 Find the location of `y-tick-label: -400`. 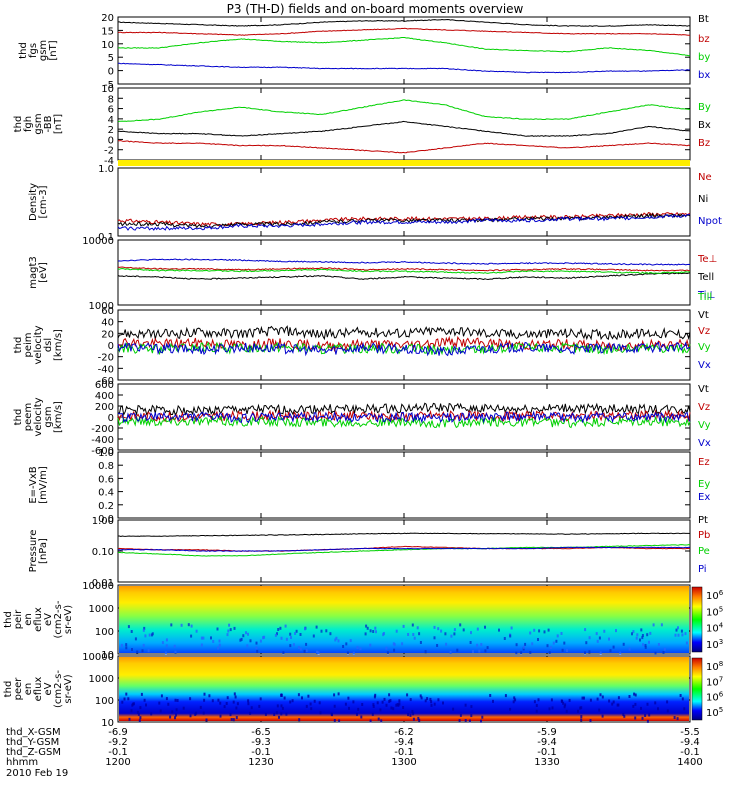

y-tick-label: -400 is located at coordinates (102, 440).